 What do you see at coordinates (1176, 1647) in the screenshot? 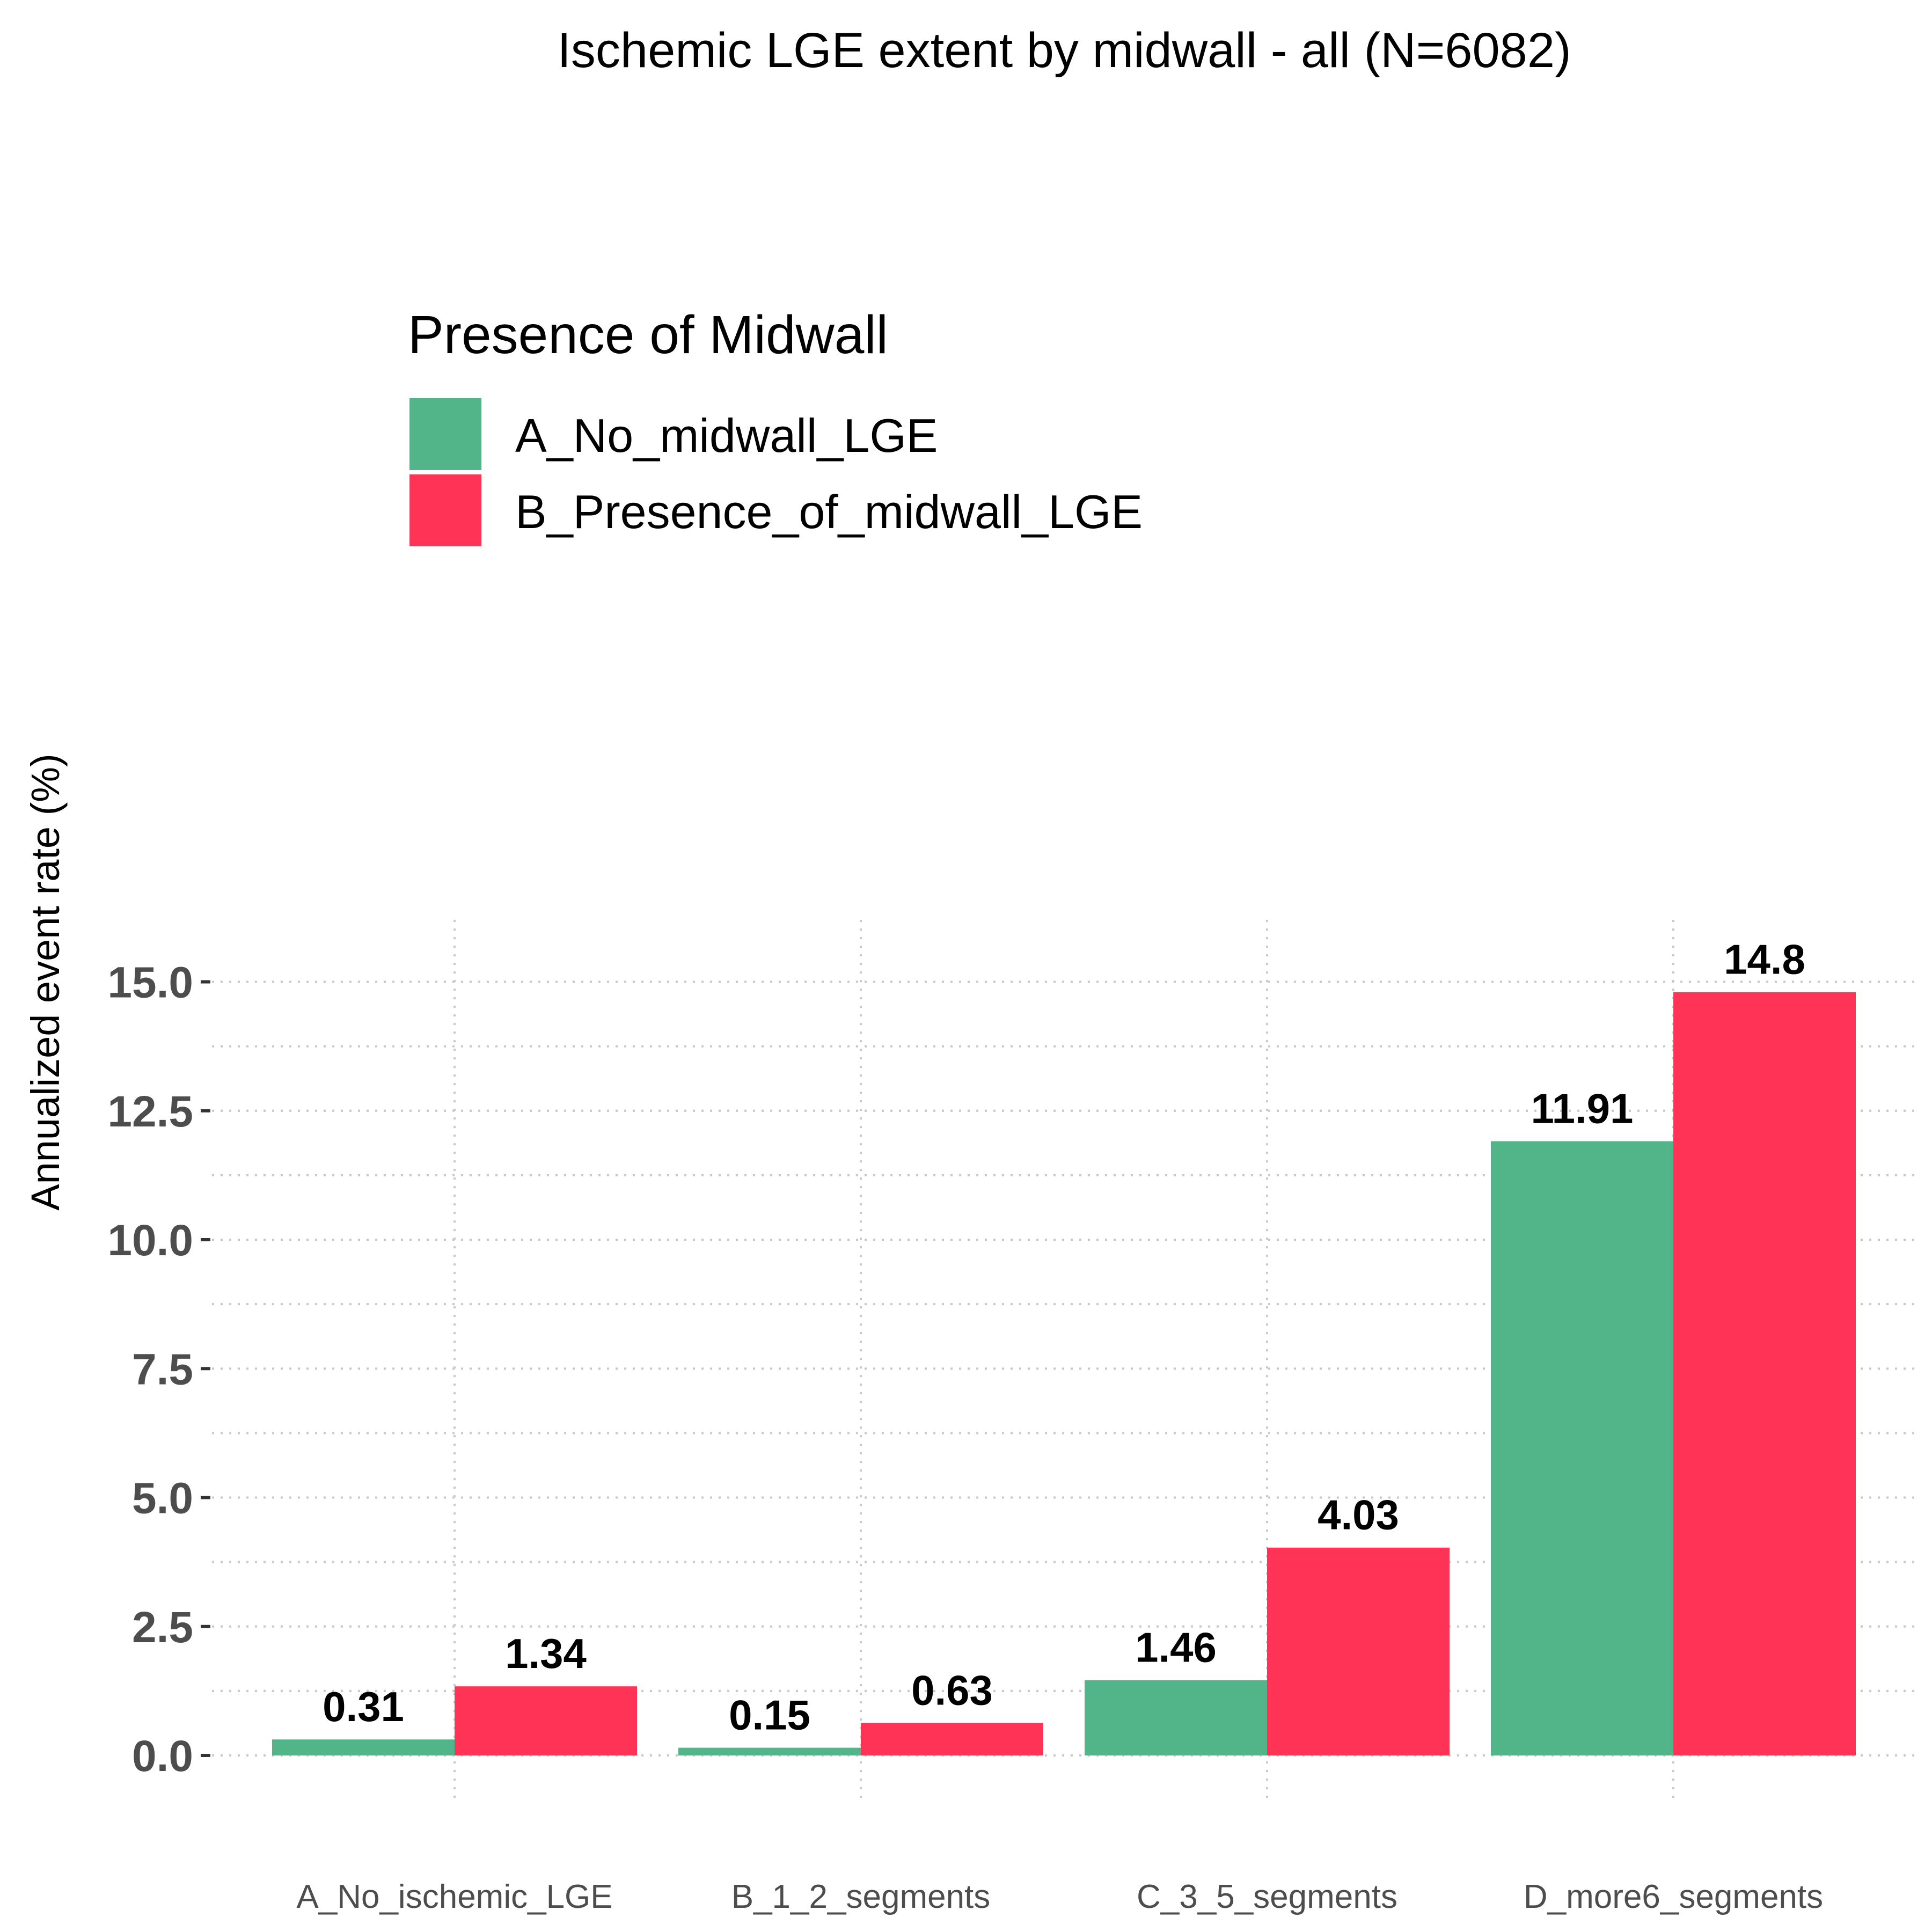
I see `data-label-c-3-5-segments-a-no-midwall-lge: 1.46` at bounding box center [1176, 1647].